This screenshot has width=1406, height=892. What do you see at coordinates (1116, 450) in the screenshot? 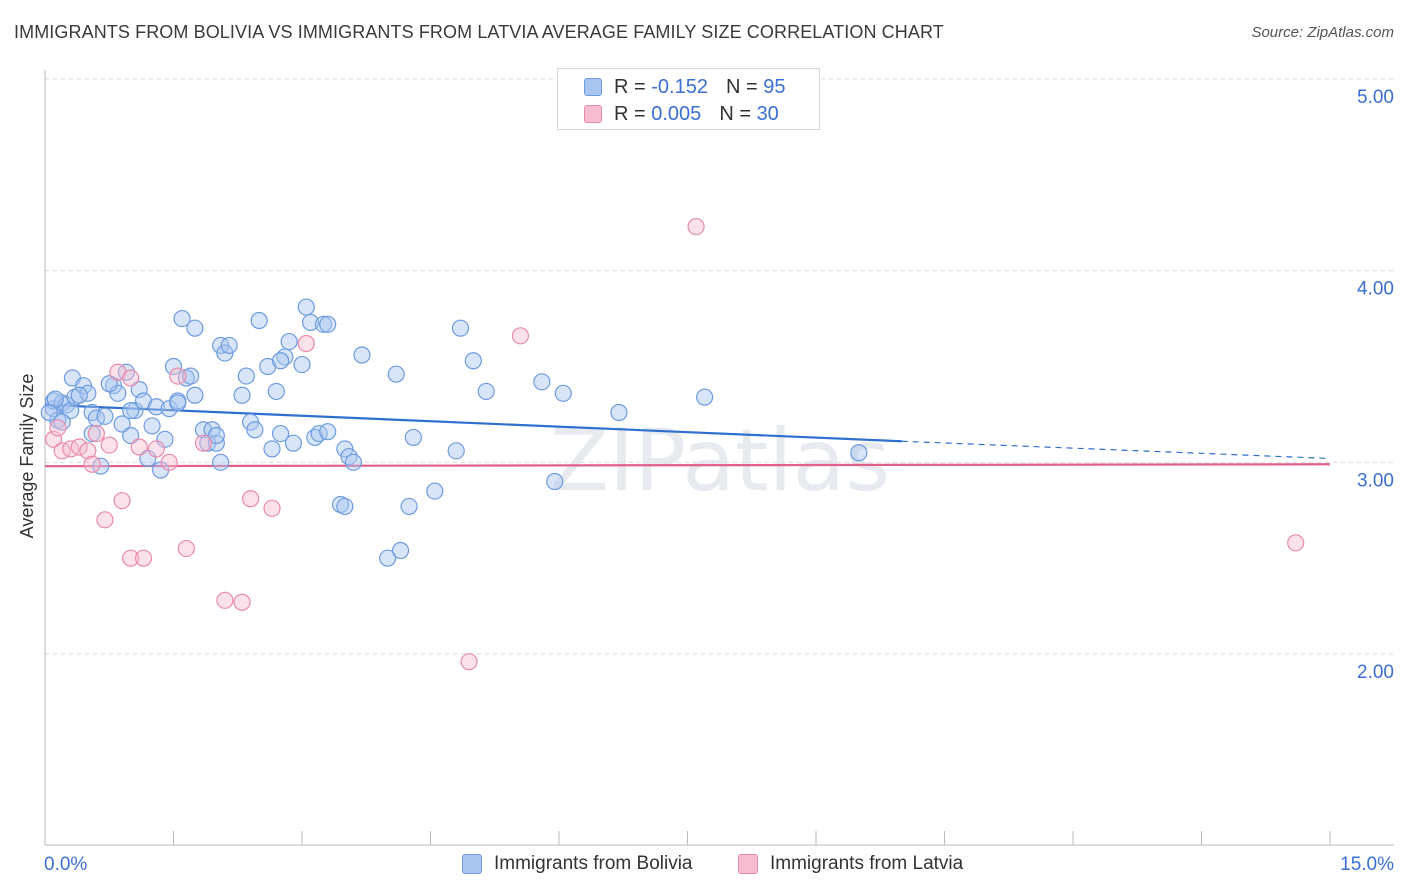
I see `trend-extension-bolivia` at bounding box center [1116, 450].